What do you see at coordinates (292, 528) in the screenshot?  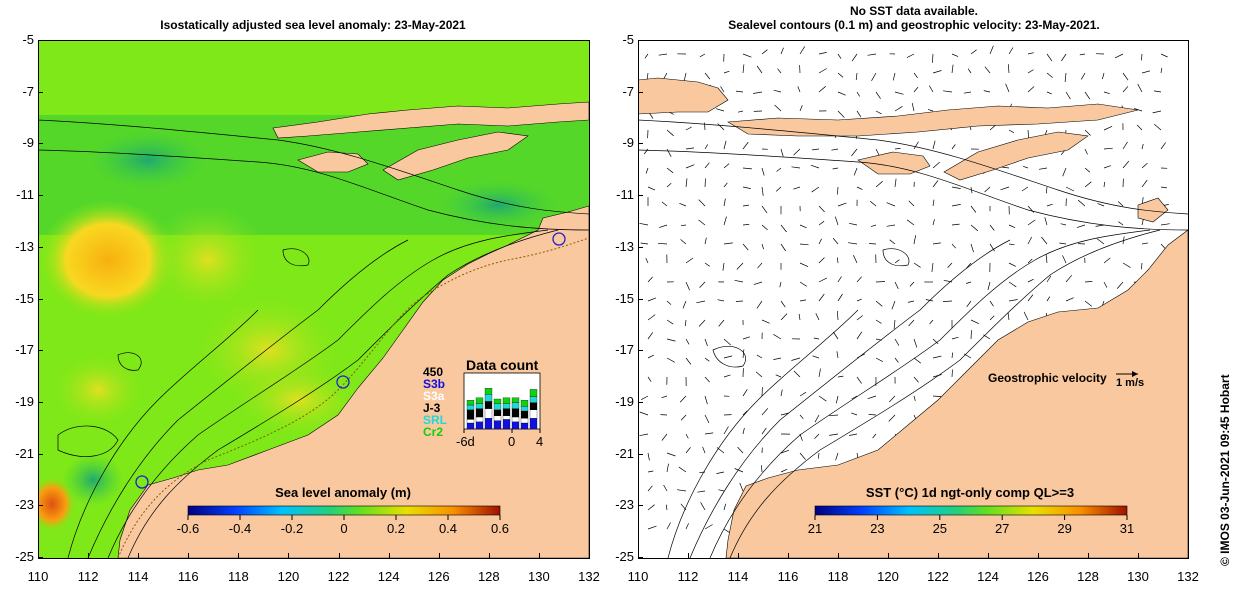 I see `sla-colorbar-tick: -0.2` at bounding box center [292, 528].